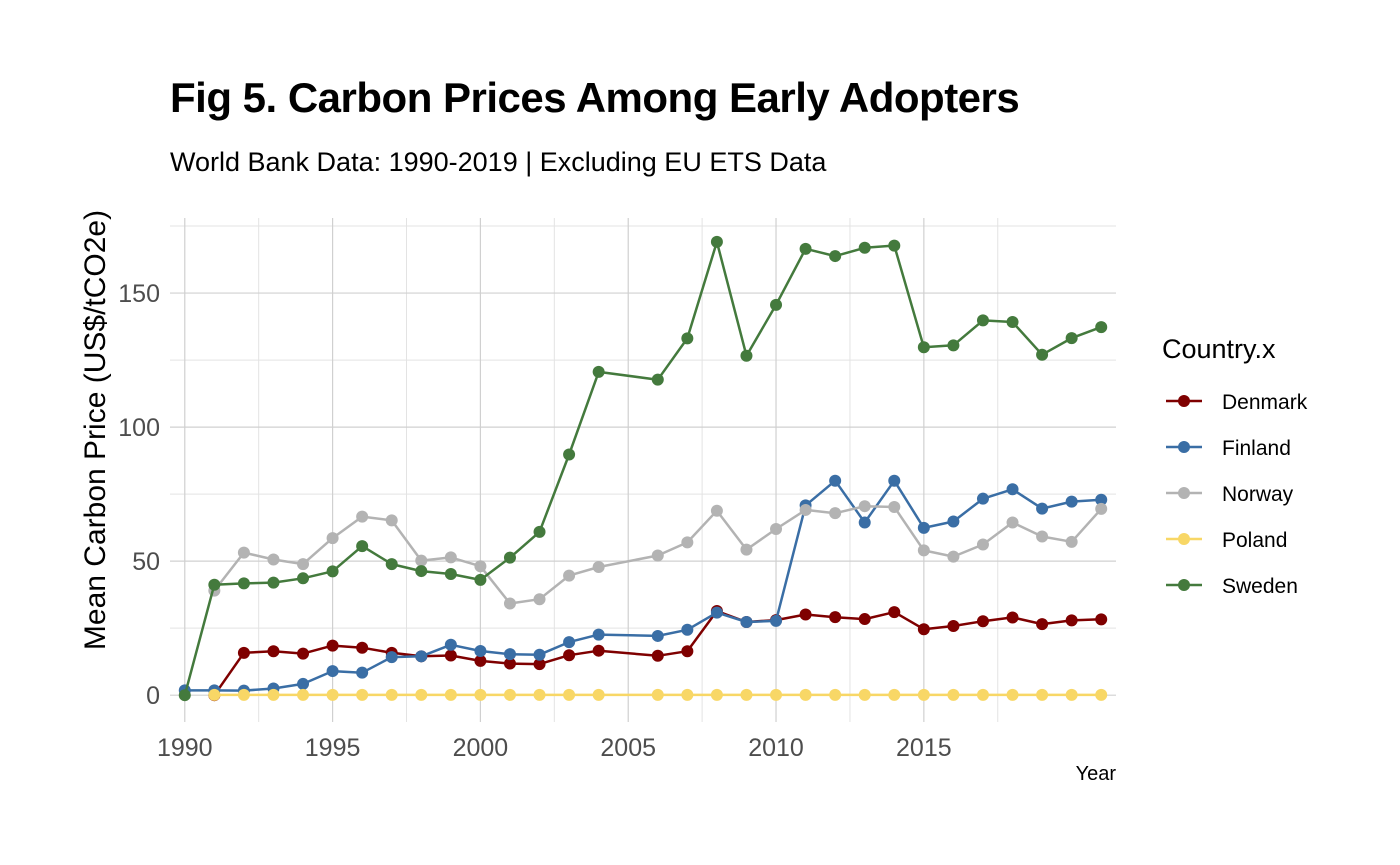 Image resolution: width=1400 pixels, height=865 pixels. What do you see at coordinates (1219, 349) in the screenshot?
I see `legend-title: Country.x` at bounding box center [1219, 349].